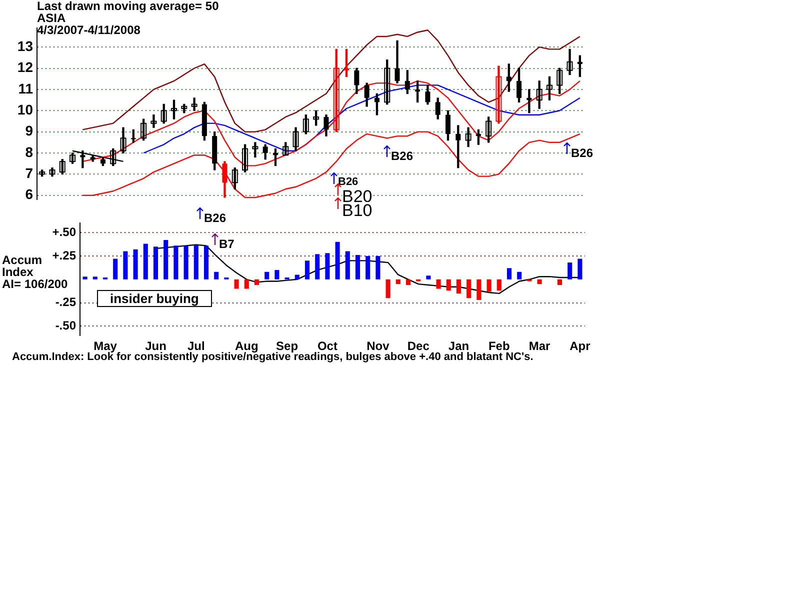 The image size is (800, 600). Describe the element at coordinates (25, 46) in the screenshot. I see `y-tick-label: 13` at that location.